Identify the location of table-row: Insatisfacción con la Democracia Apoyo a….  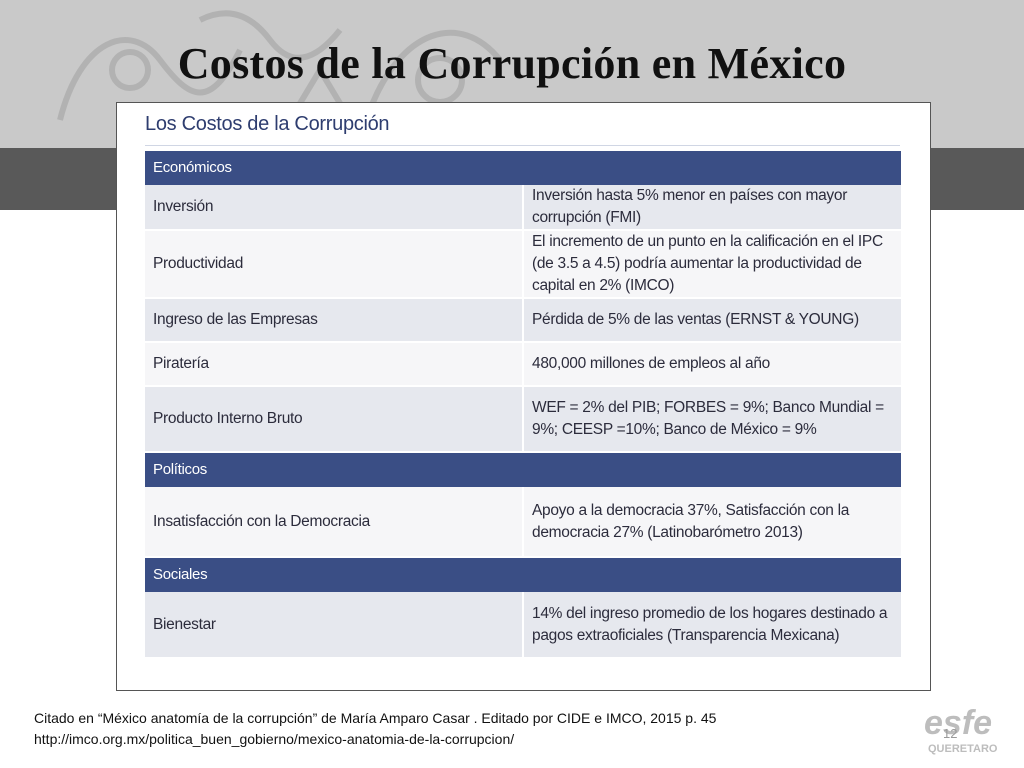
(523, 522).